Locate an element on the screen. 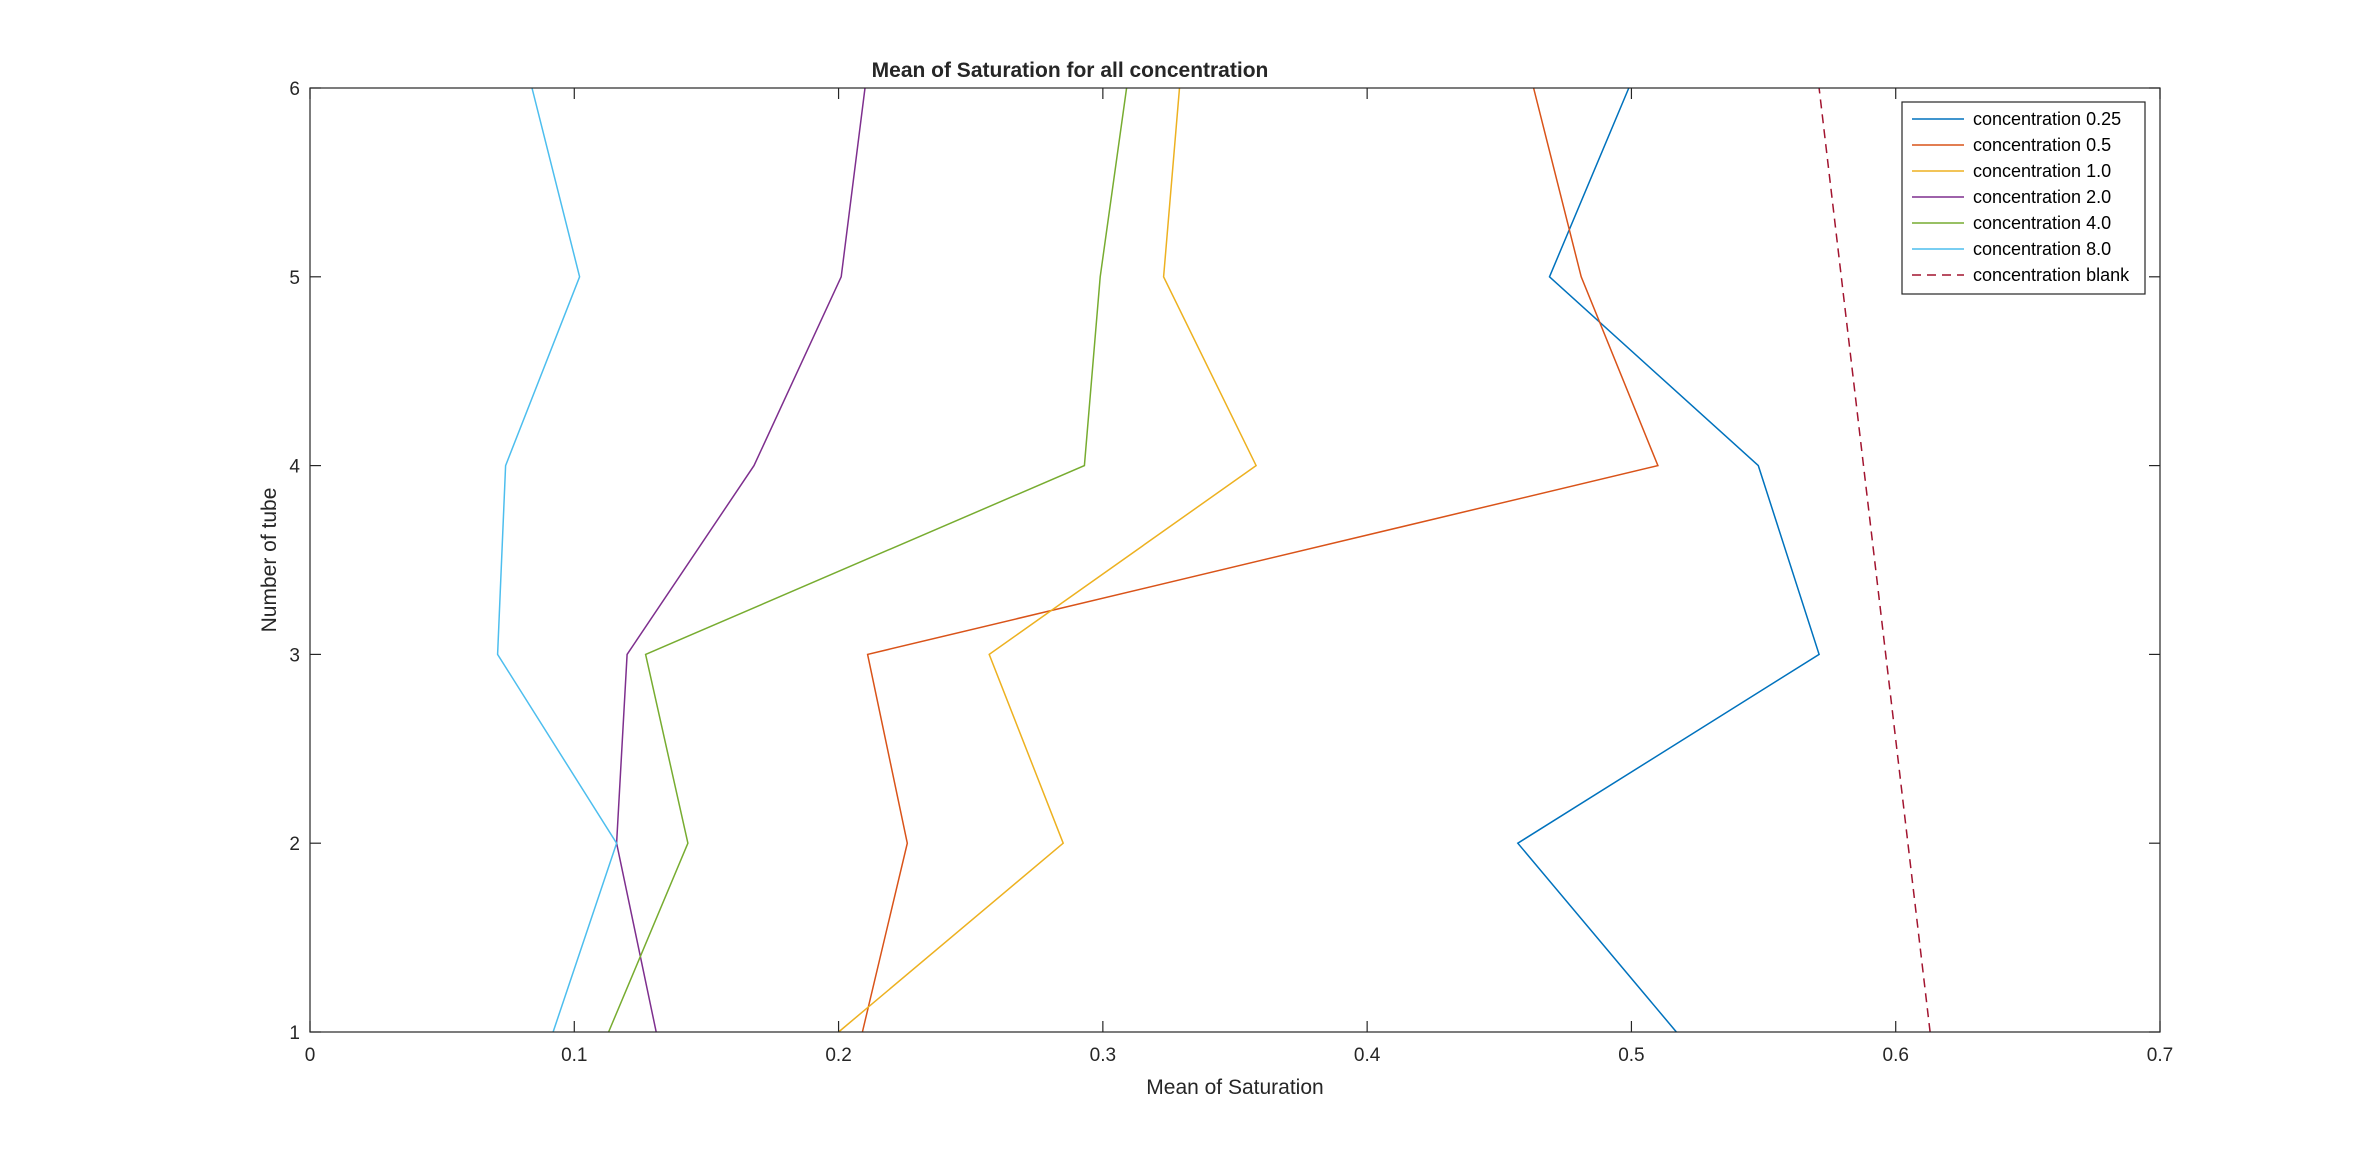 The width and height of the screenshot is (2378, 1156). x-tick-label-7: 0.7 is located at coordinates (2160, 1055).